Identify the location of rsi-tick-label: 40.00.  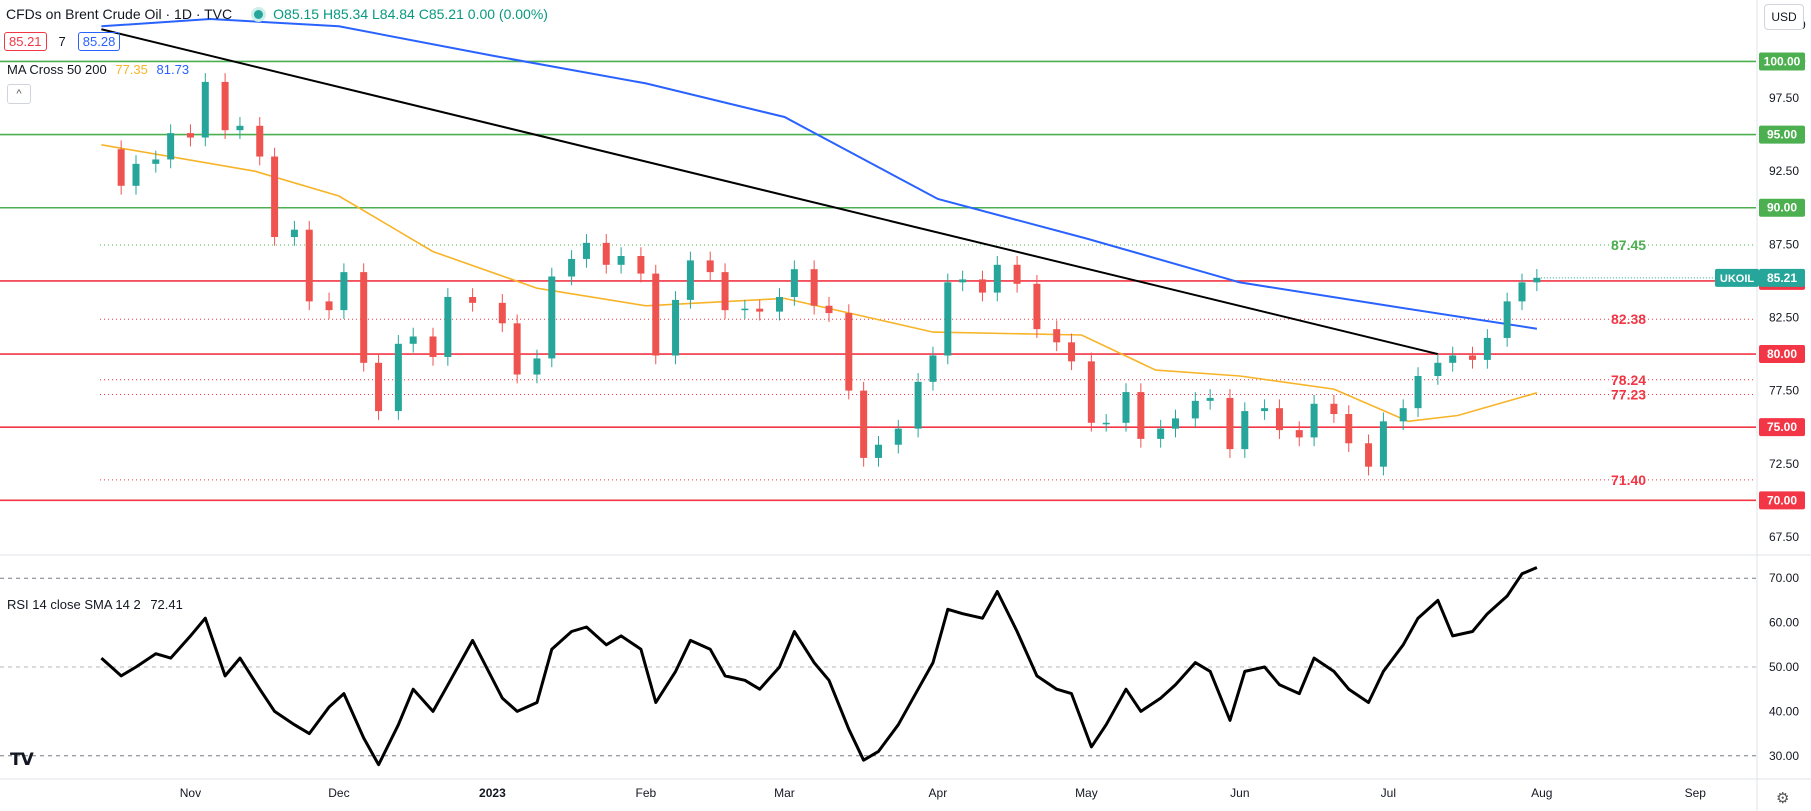
(1784, 711).